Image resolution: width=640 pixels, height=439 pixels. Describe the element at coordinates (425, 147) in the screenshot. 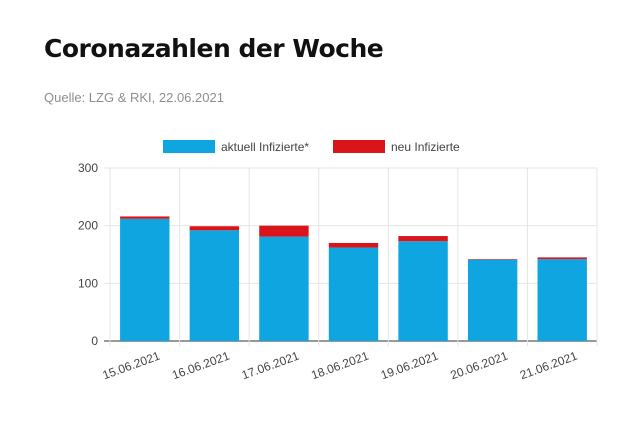

I see `legend-label: neu Infizierte` at that location.